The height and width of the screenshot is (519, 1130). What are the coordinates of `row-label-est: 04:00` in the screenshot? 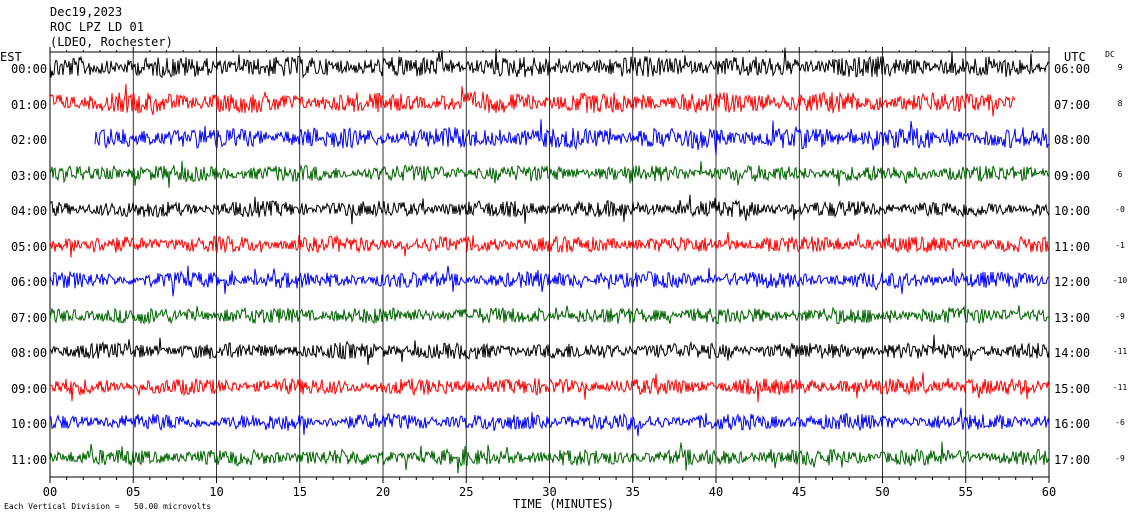 It's located at (29, 211).